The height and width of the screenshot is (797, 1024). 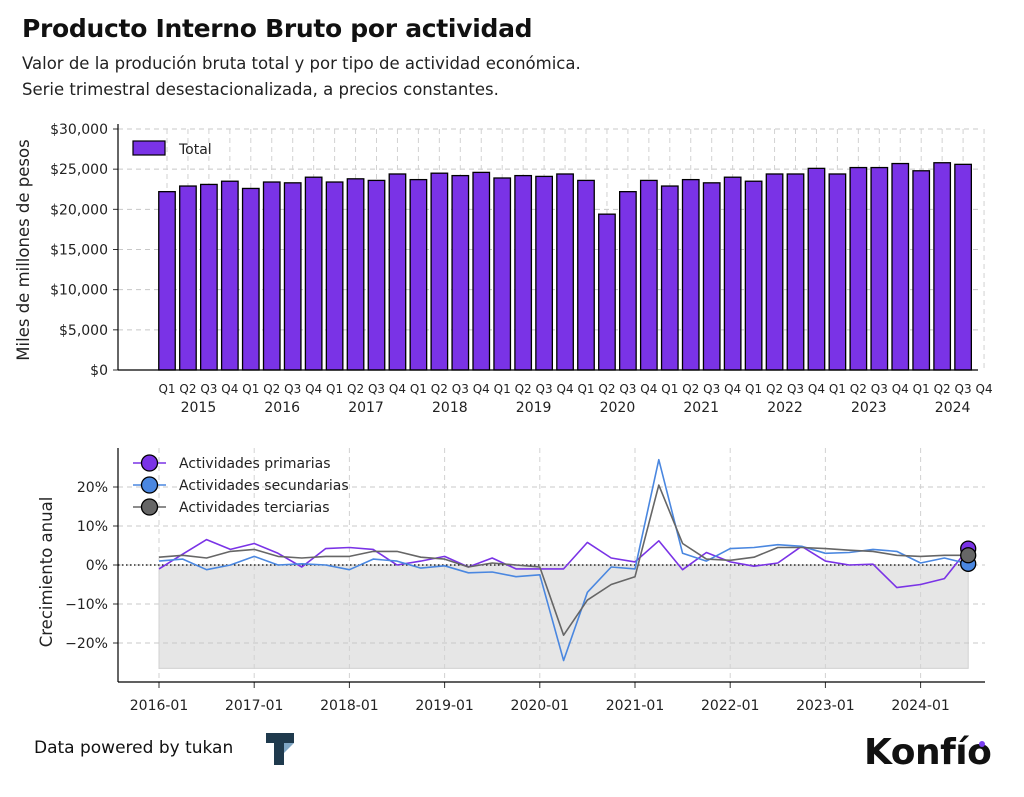 What do you see at coordinates (563, 563) in the screenshot?
I see `series-primarias-line` at bounding box center [563, 563].